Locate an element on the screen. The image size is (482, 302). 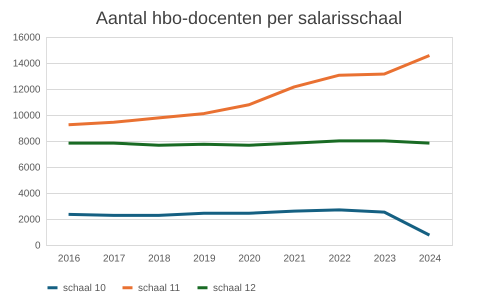
y-tick-label: 10000 is located at coordinates (26, 116).